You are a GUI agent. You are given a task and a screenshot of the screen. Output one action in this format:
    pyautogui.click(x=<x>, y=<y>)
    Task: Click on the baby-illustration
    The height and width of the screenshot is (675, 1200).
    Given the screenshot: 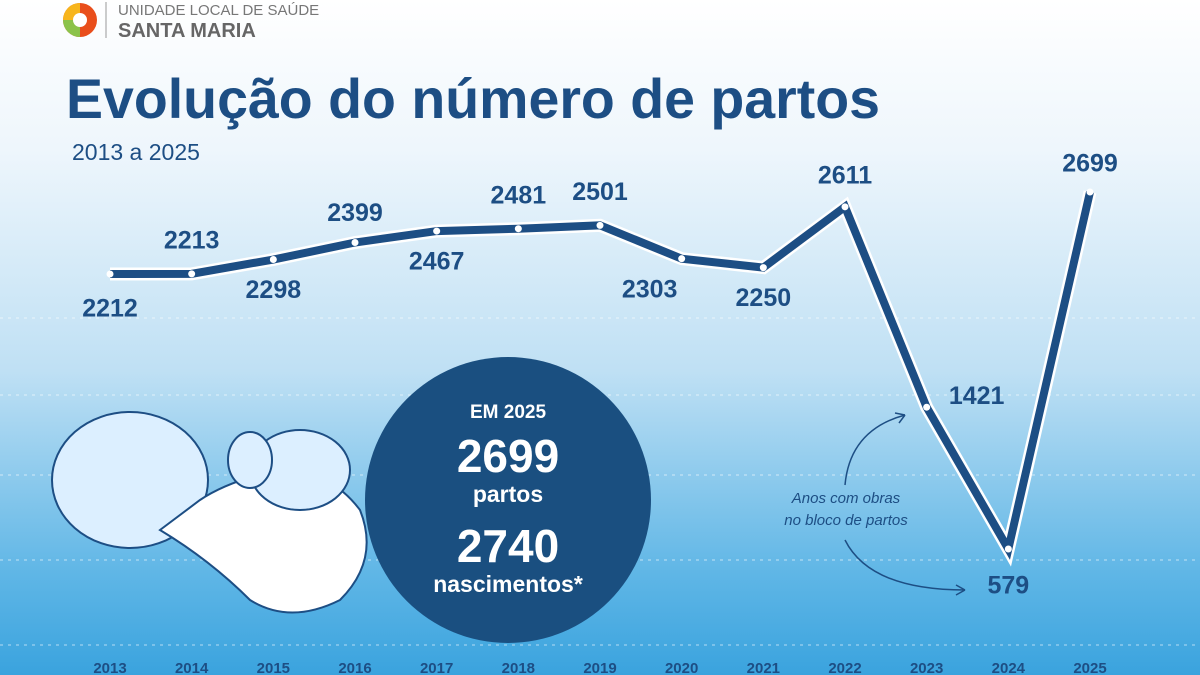 What is the action you would take?
    pyautogui.click(x=209, y=512)
    